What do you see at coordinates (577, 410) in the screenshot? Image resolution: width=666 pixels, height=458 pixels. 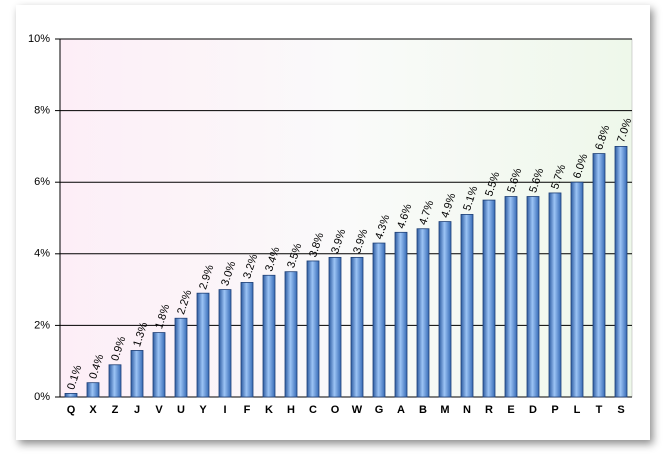 I see `x-tick-label: L` at bounding box center [577, 410].